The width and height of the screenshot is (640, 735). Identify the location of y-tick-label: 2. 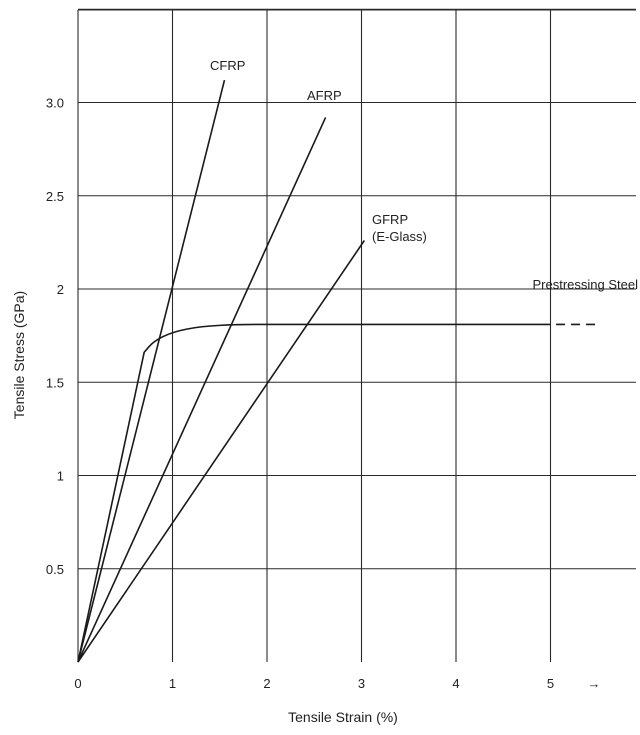
(60, 289).